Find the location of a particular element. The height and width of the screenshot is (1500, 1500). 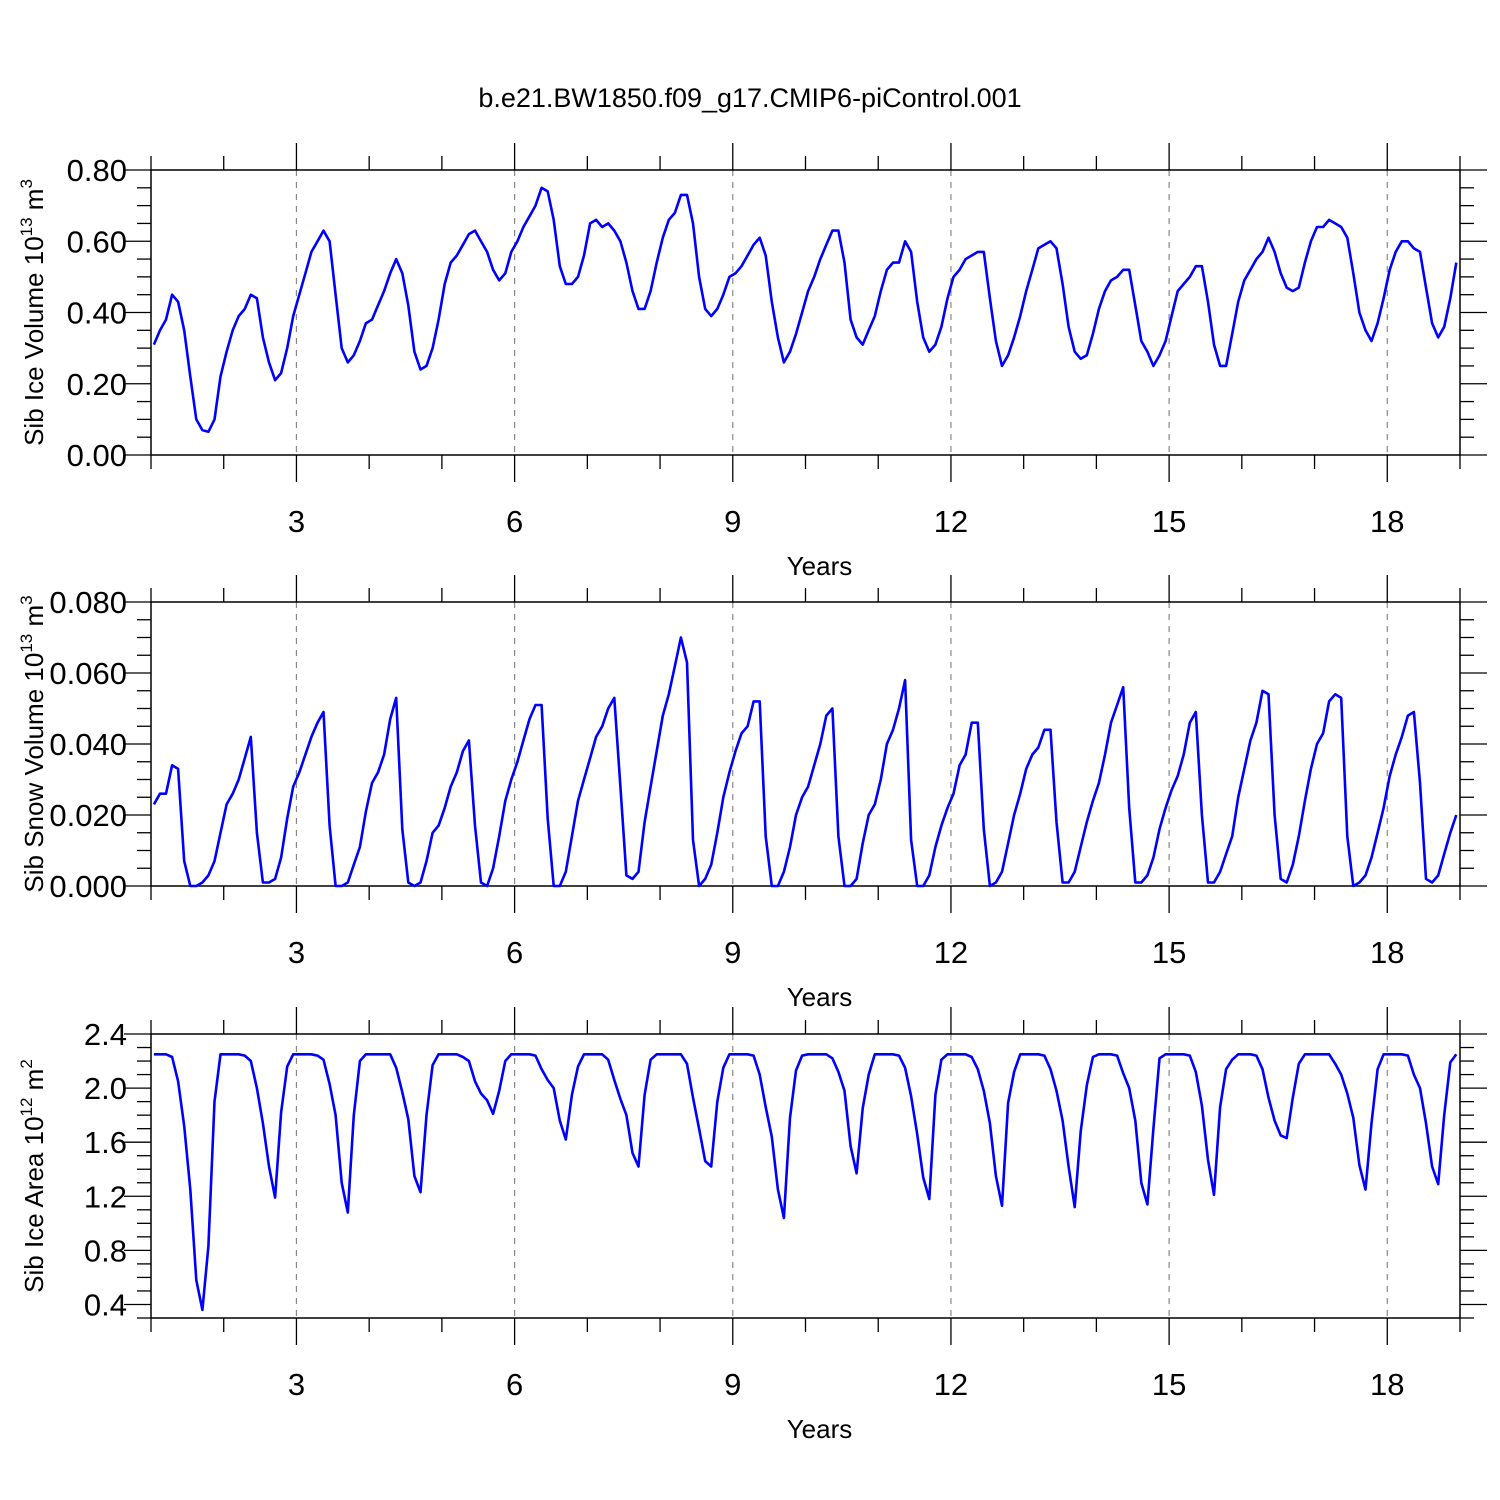

y-tick-label: 1.2 is located at coordinates (105, 1196).